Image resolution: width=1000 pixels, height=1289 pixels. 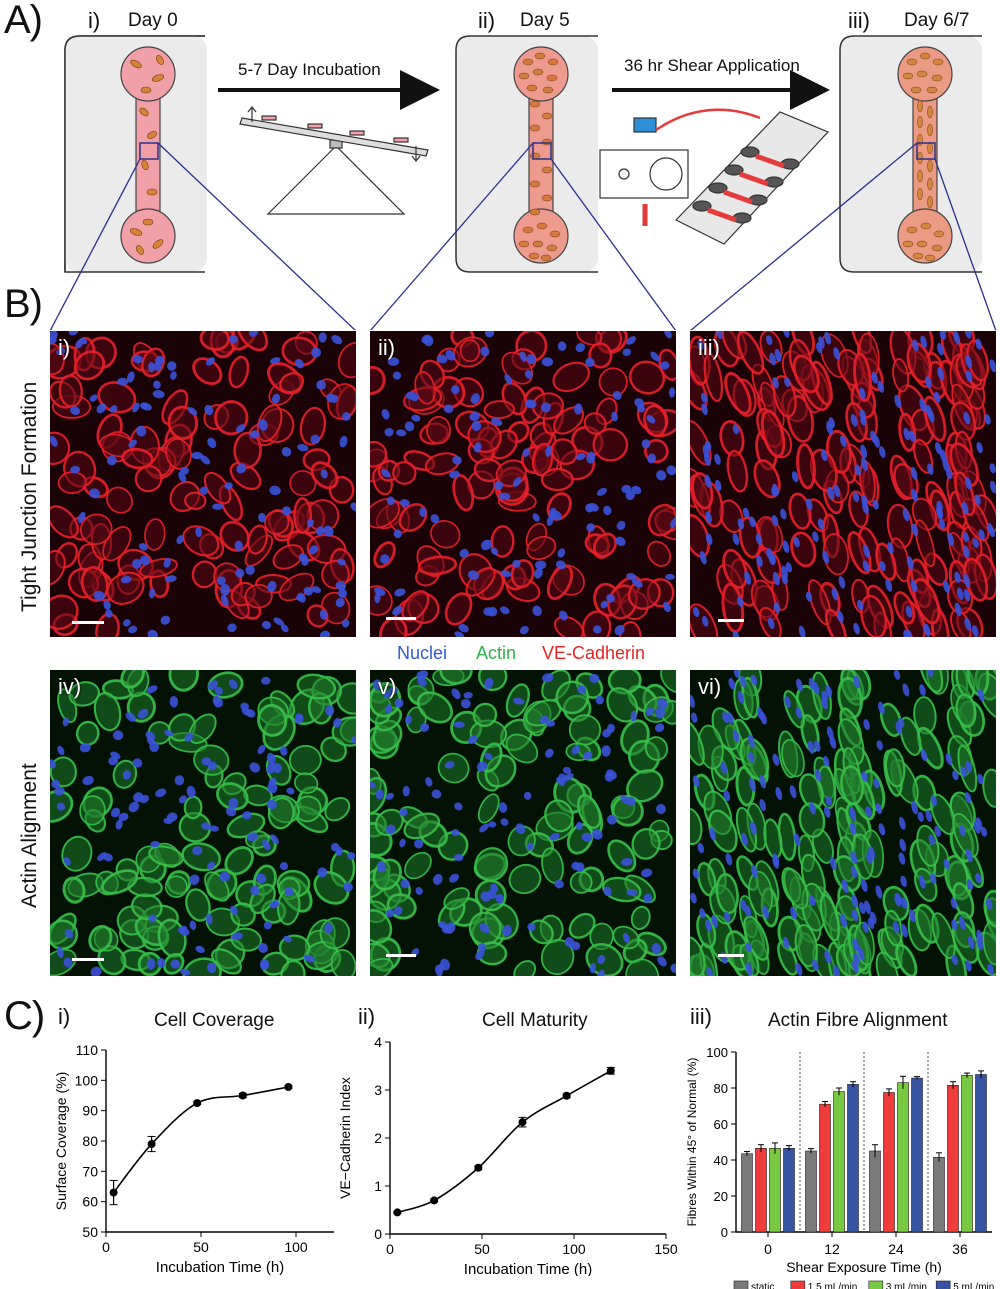 What do you see at coordinates (594, 653) in the screenshot?
I see `legend-vecadherin: VE-Cadherin` at bounding box center [594, 653].